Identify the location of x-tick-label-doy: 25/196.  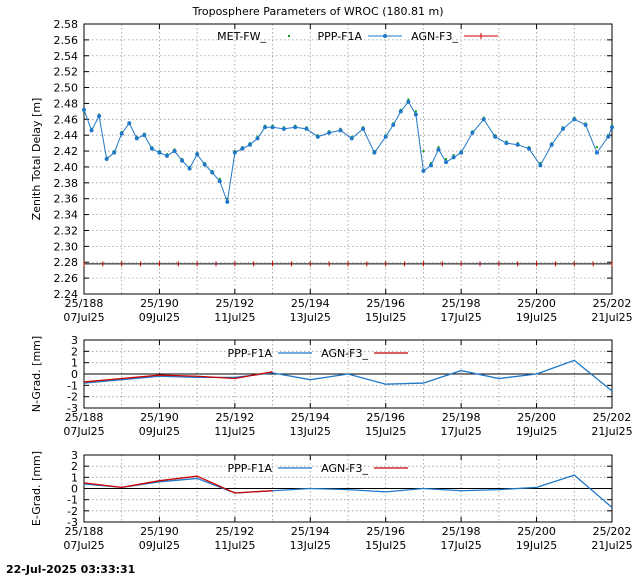
(385, 531).